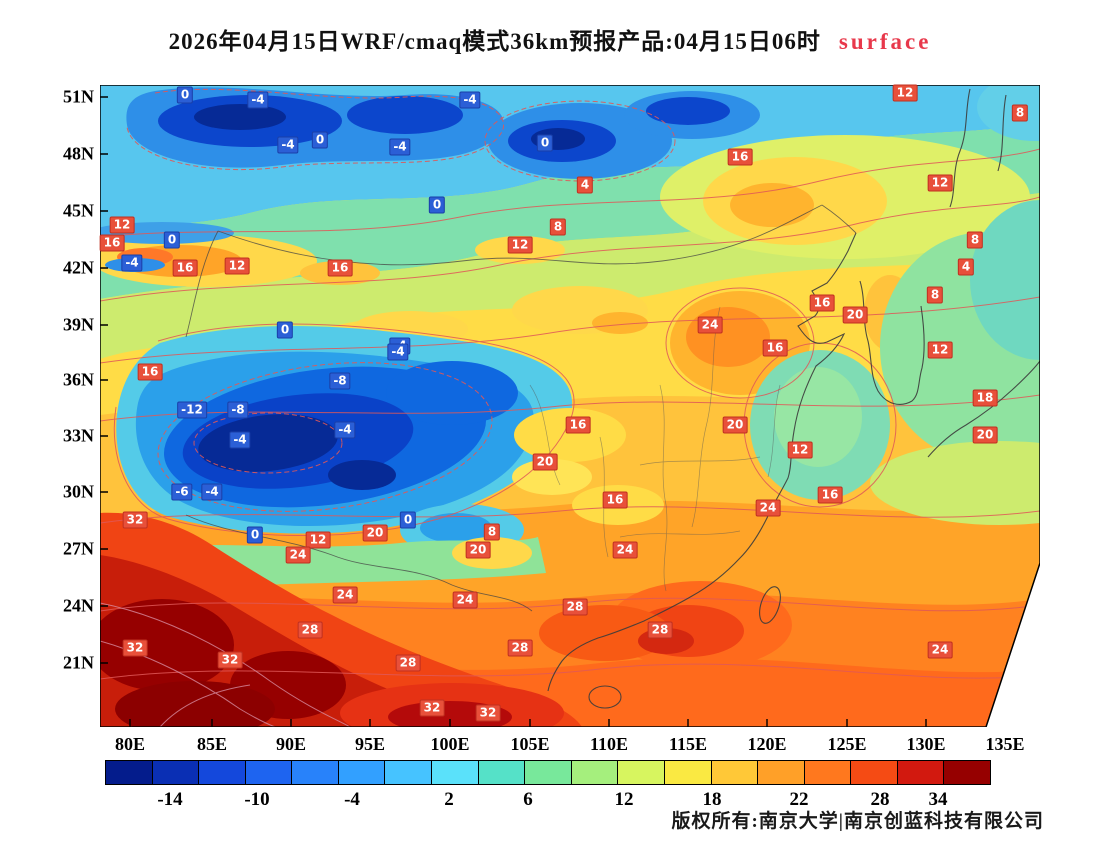 This screenshot has width=1100, height=850. I want to click on latitude-tick-label: 33N, so click(78, 435).